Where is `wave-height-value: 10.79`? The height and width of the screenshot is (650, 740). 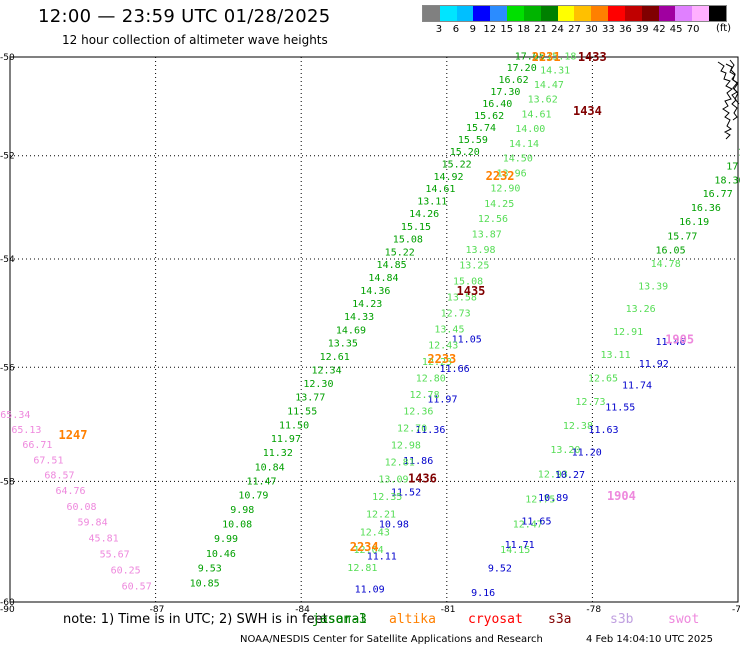 wave-height-value: 10.79 is located at coordinates (253, 496).